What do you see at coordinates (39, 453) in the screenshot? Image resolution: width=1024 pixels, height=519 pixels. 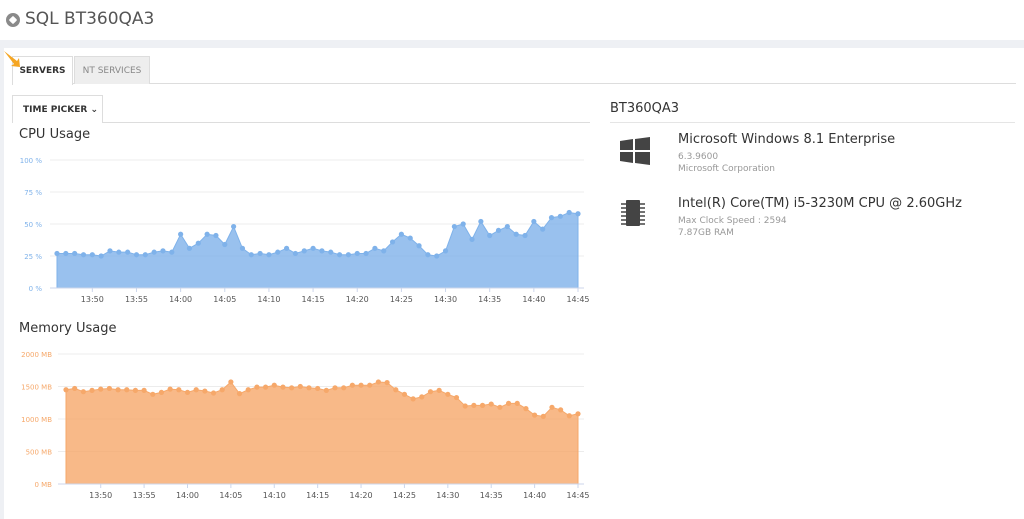 I see `y-tick-label: 500 MB` at bounding box center [39, 453].